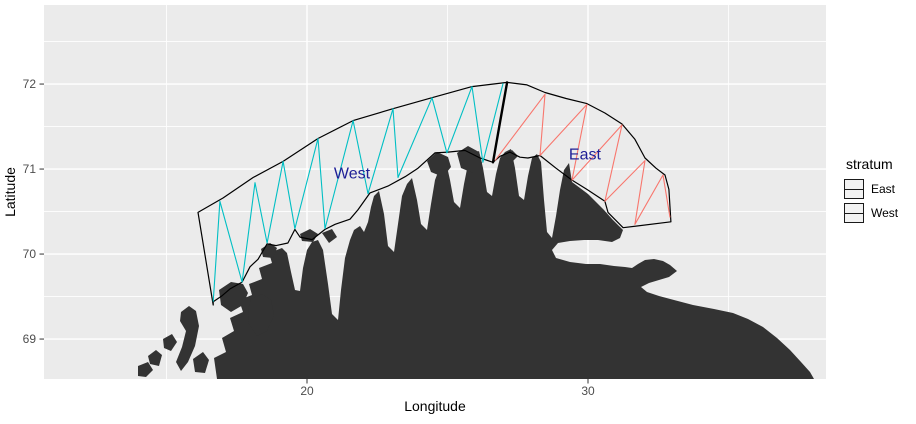 The image size is (916, 424). I want to click on transects-east, so click(582, 159).